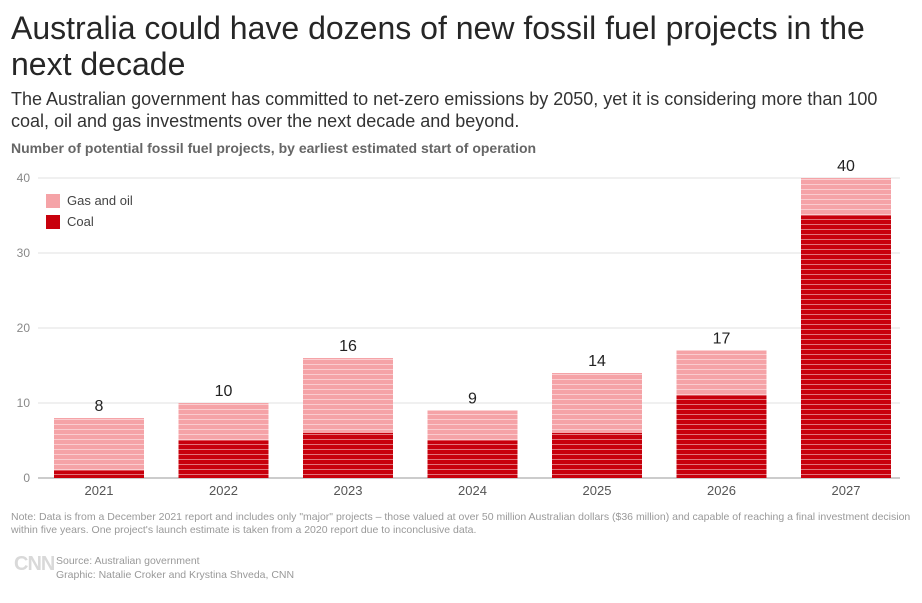  I want to click on x-tick-label: 2023, so click(348, 490).